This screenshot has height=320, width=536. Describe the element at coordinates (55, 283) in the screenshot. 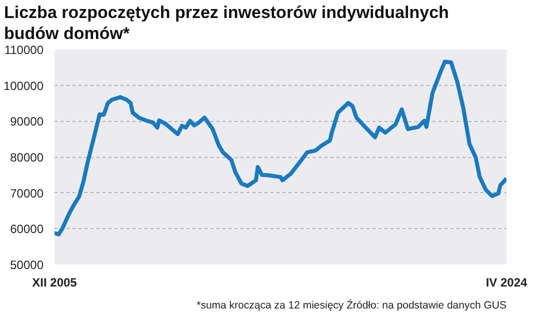

I see `x-tick-label: XII 2005` at that location.